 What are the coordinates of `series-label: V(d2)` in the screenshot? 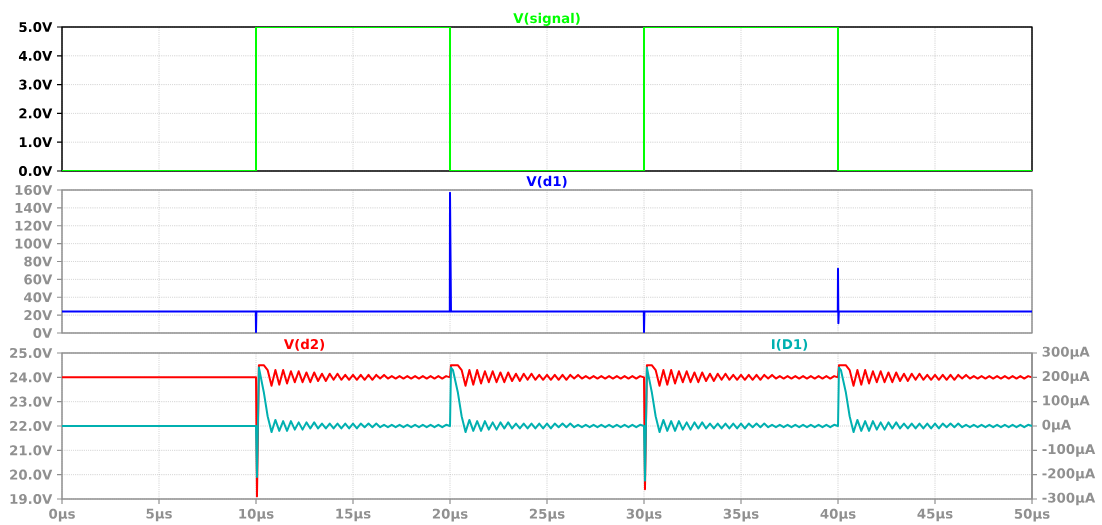 It's located at (304, 344).